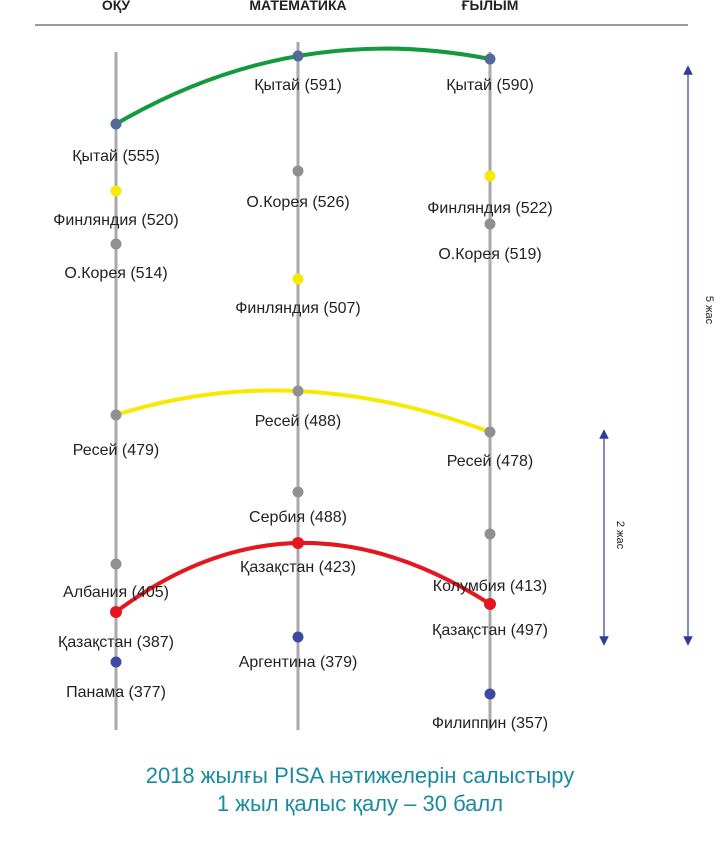 The height and width of the screenshot is (849, 720). I want to click on column-header-reading: ОҚУ, so click(116, 6).